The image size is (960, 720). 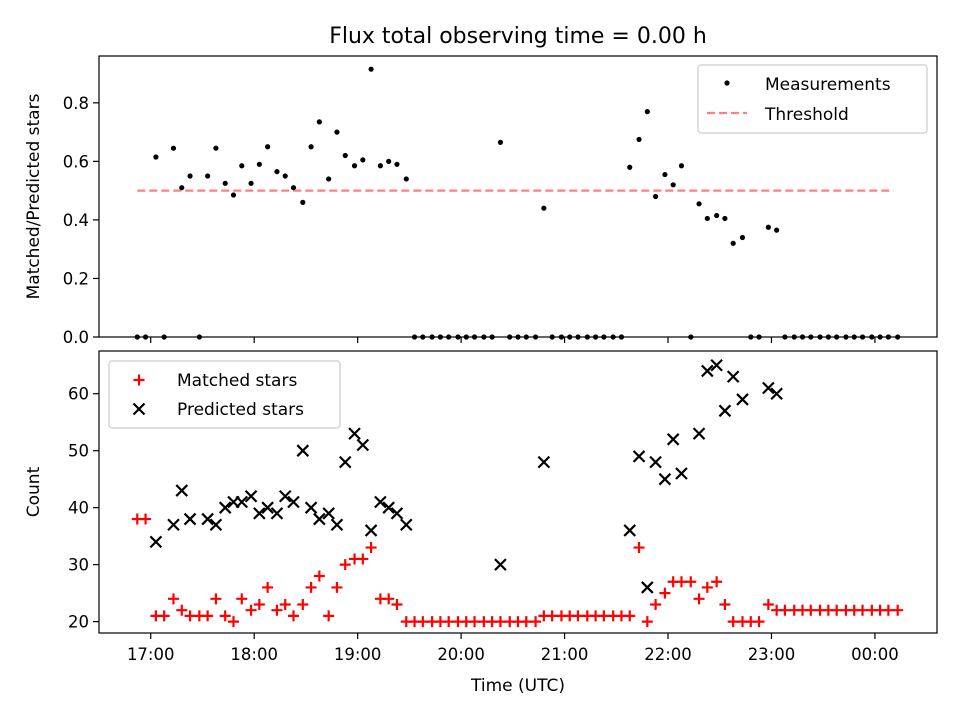 I want to click on chart-title: Flux total observing time = 0.00 h, so click(x=518, y=36).